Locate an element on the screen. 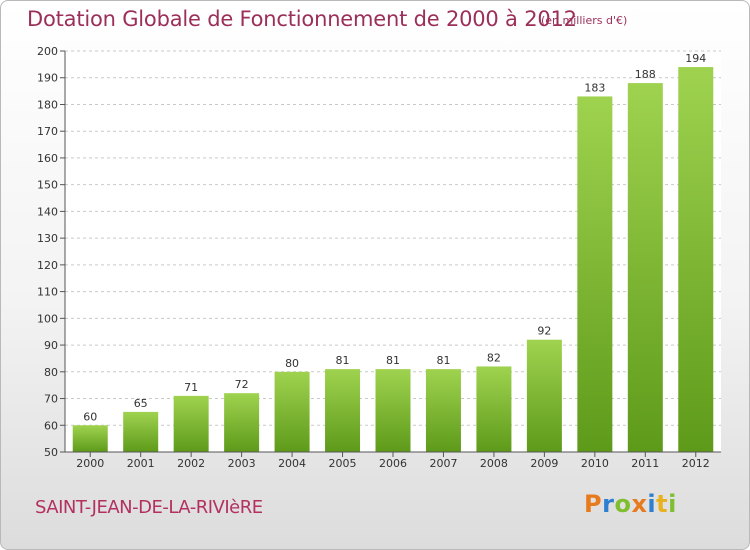  logo-letter: t is located at coordinates (662, 504).